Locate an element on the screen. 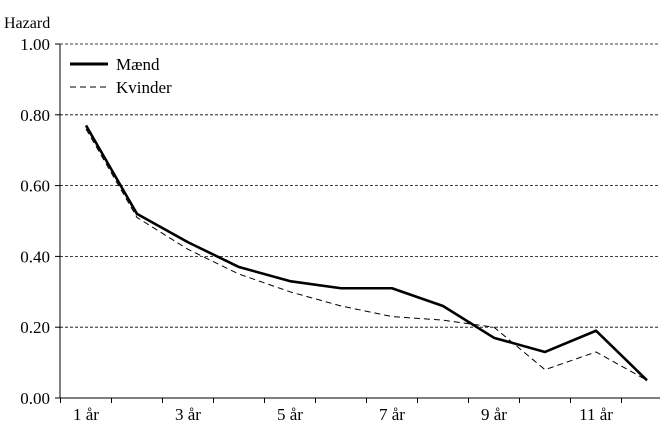 This screenshot has width=663, height=424. x-tick-label-4: 5 år is located at coordinates (290, 414).